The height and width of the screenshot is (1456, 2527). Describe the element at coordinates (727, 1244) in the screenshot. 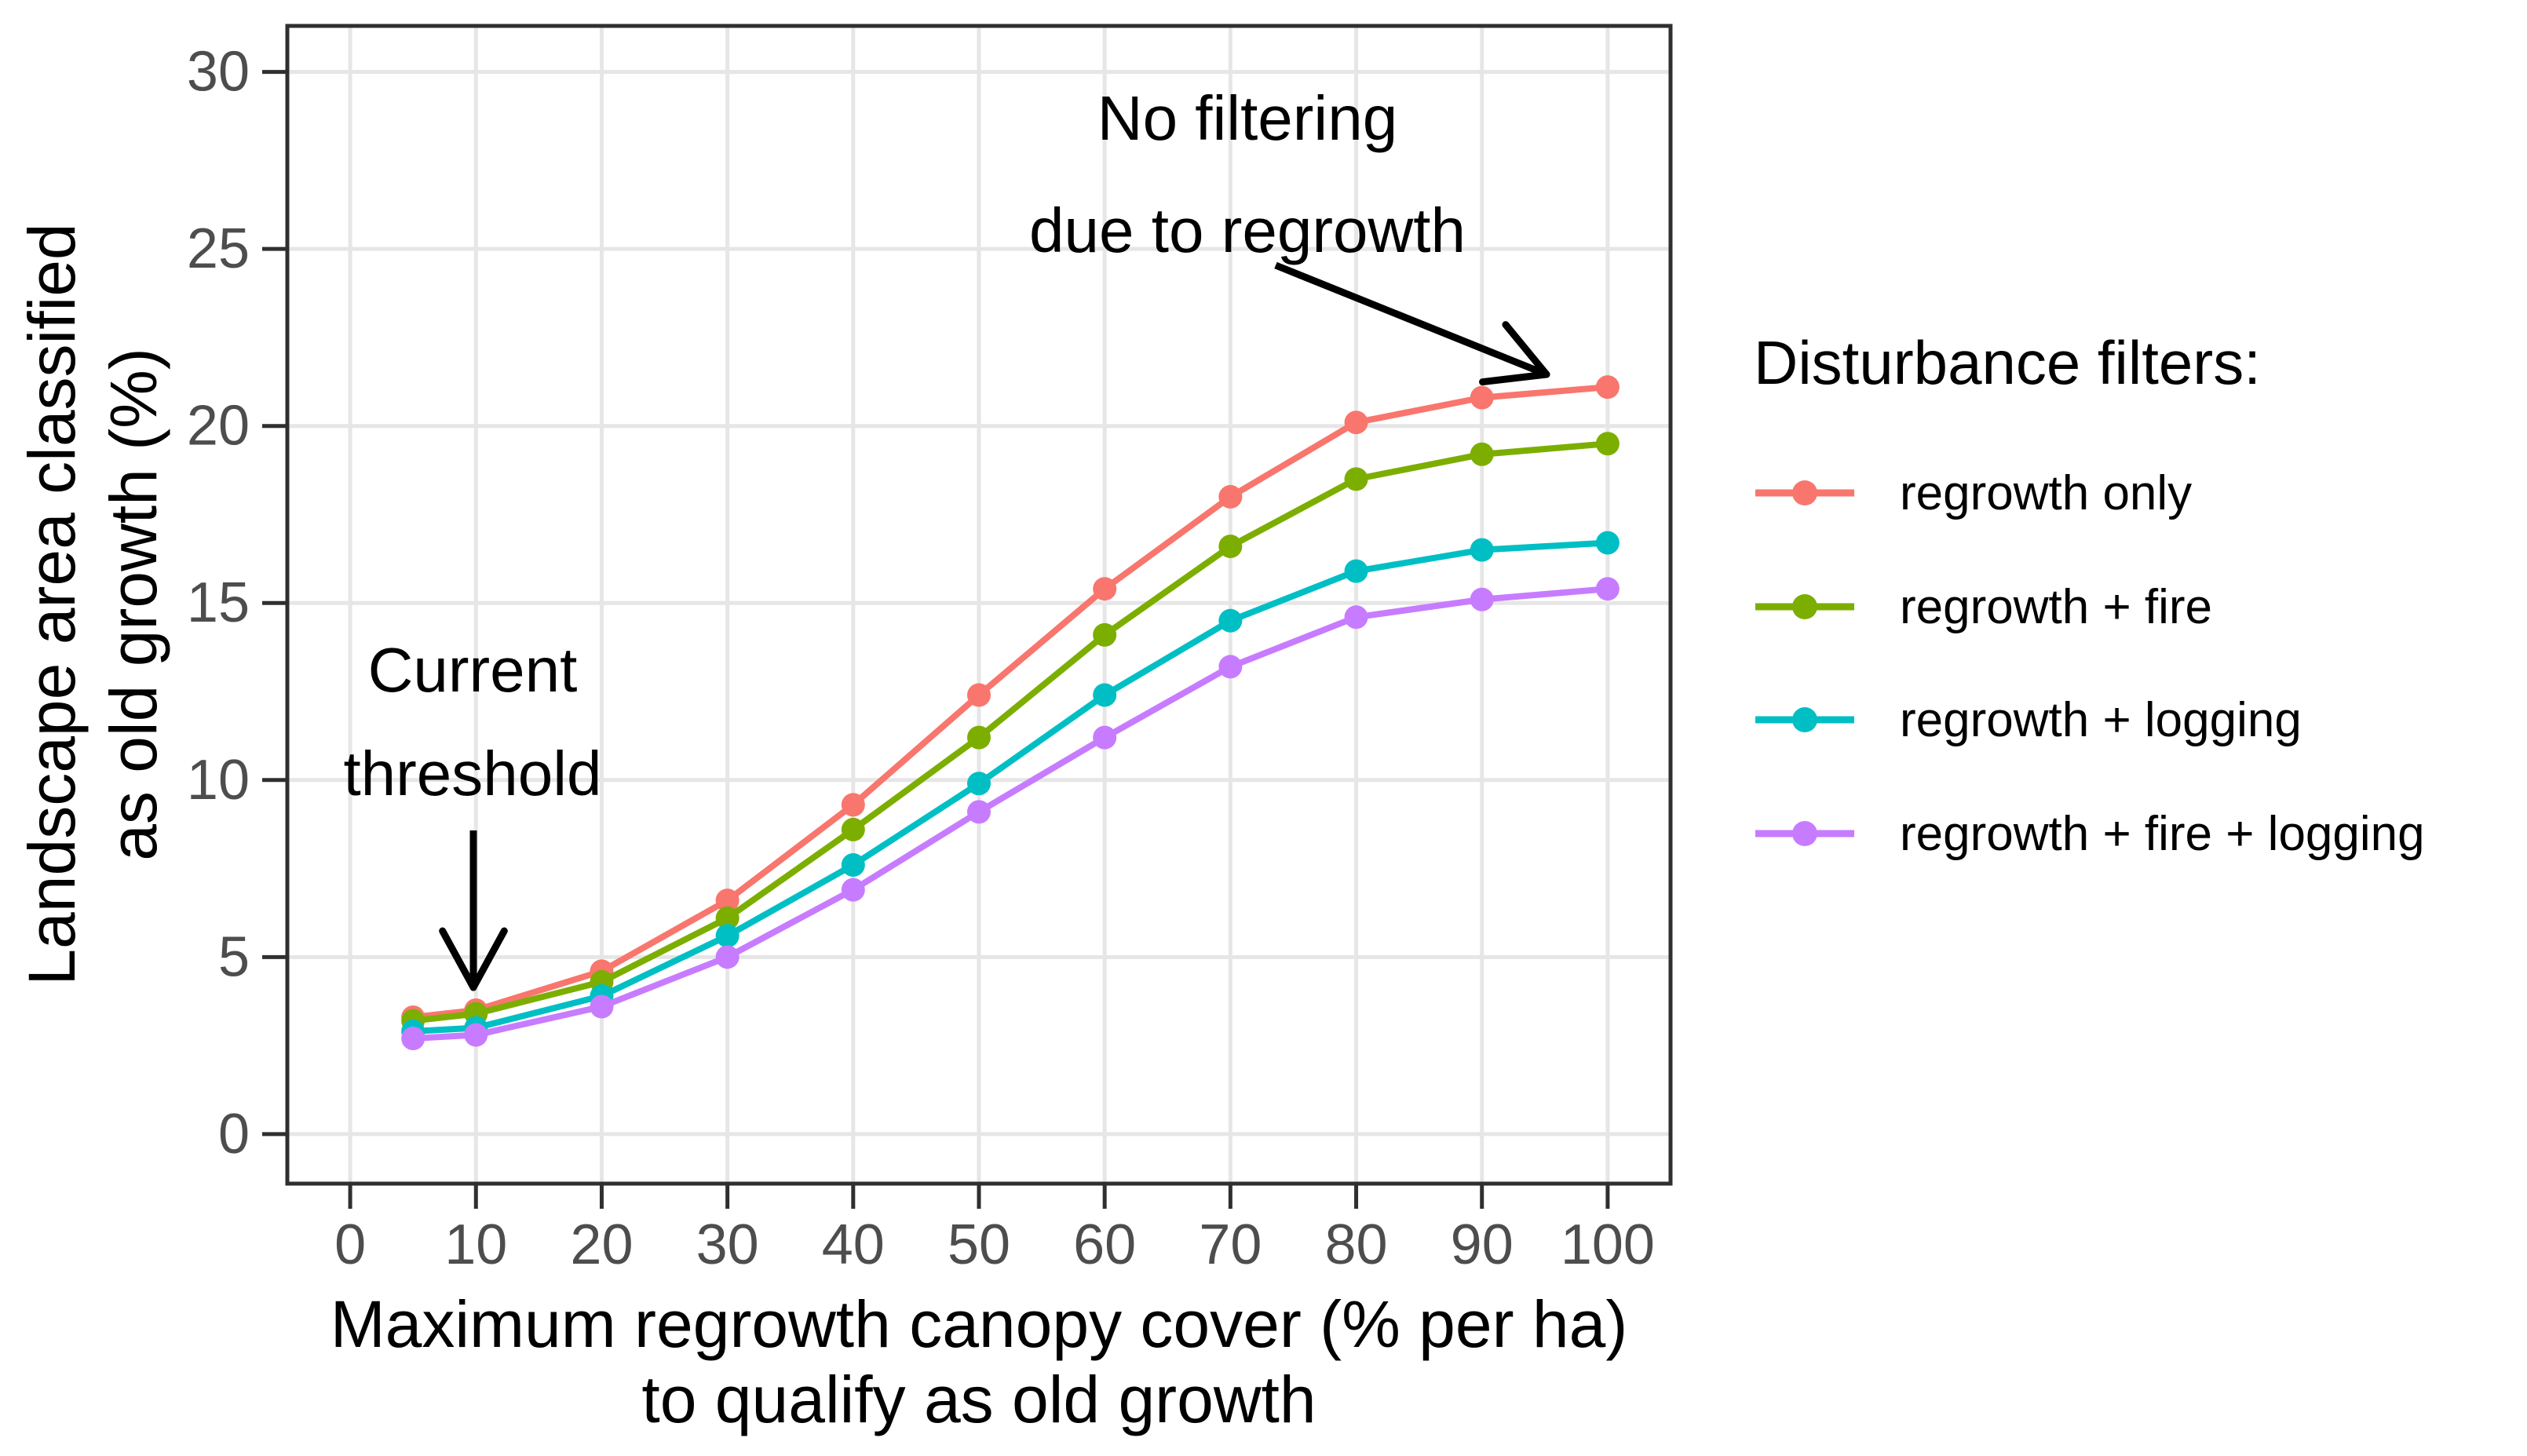

I see `x-tick-label-30: 30` at that location.